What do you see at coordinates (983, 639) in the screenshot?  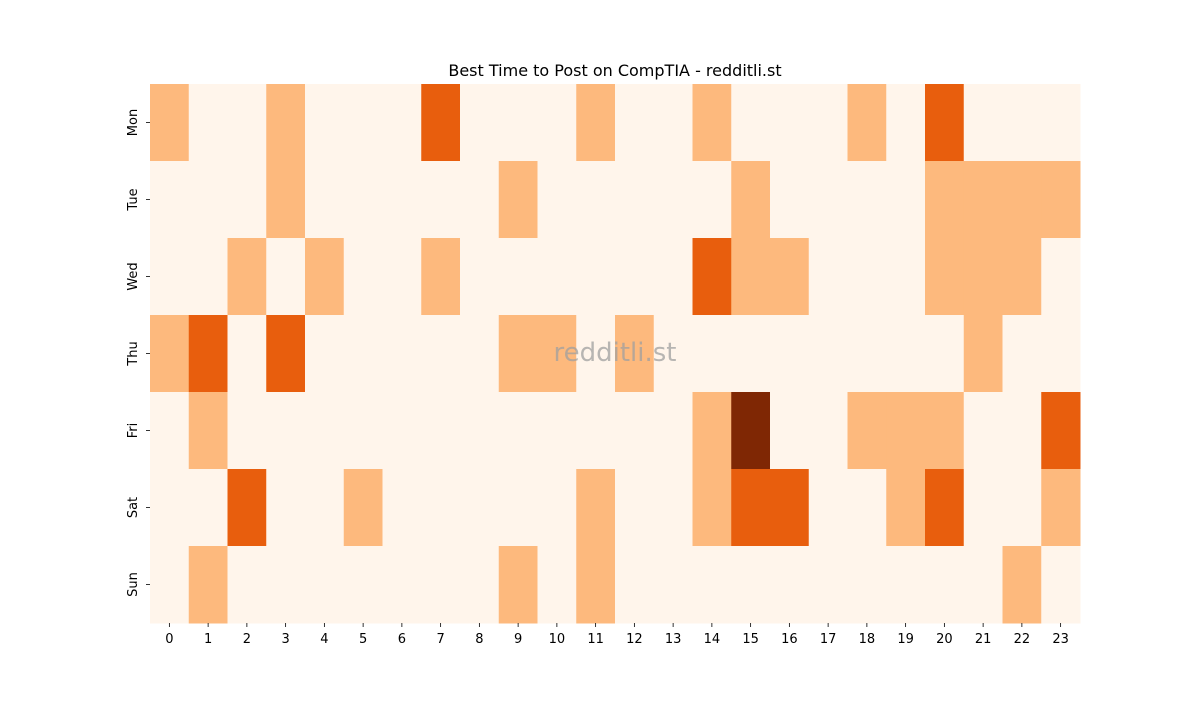 I see `x-tick-label-21: 21` at bounding box center [983, 639].